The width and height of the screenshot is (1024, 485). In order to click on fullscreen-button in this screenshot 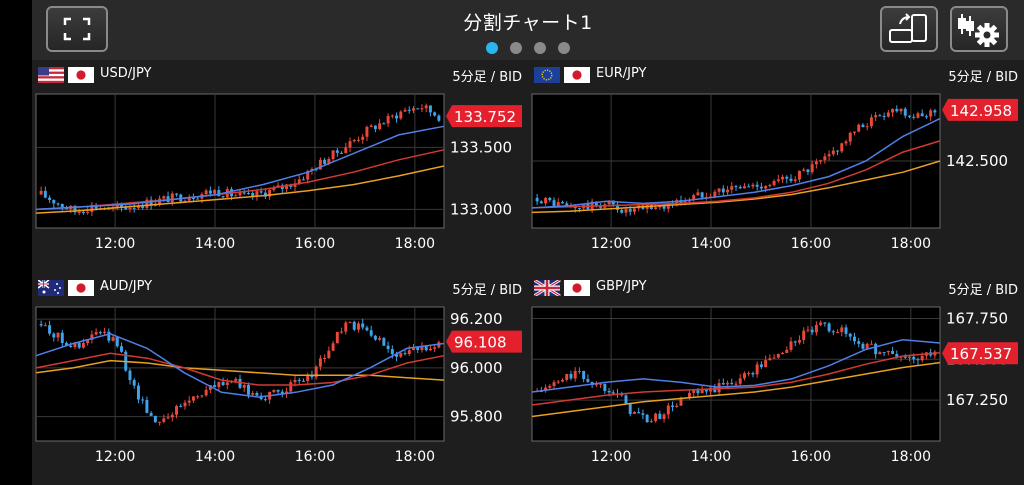, I will do `click(77, 29)`.